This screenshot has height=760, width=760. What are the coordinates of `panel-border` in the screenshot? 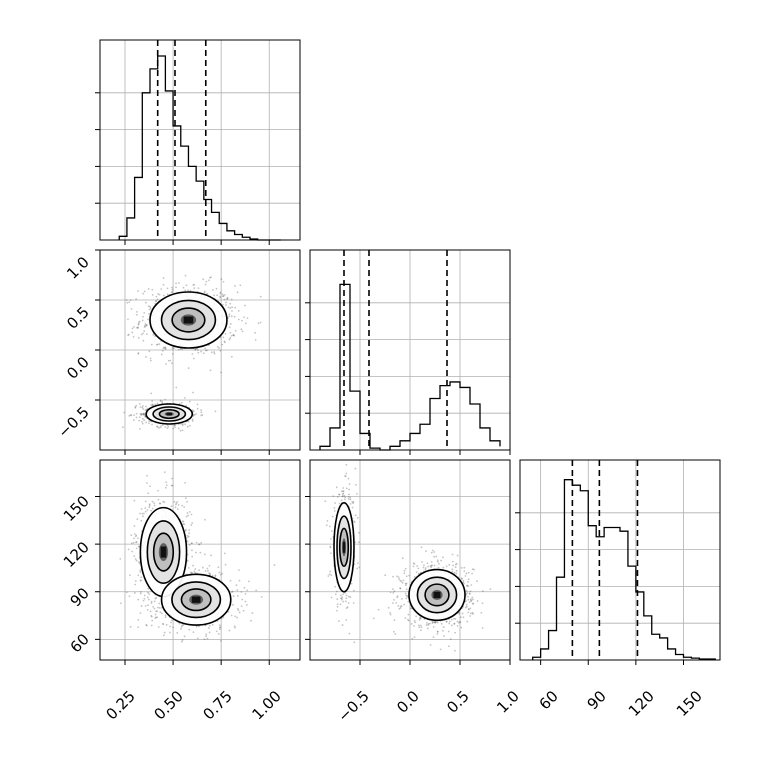 It's located at (410, 560).